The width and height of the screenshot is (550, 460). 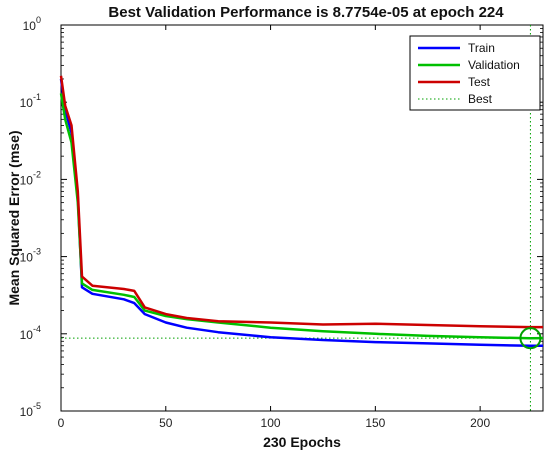 I want to click on x-tick-label: 0, so click(x=61, y=423).